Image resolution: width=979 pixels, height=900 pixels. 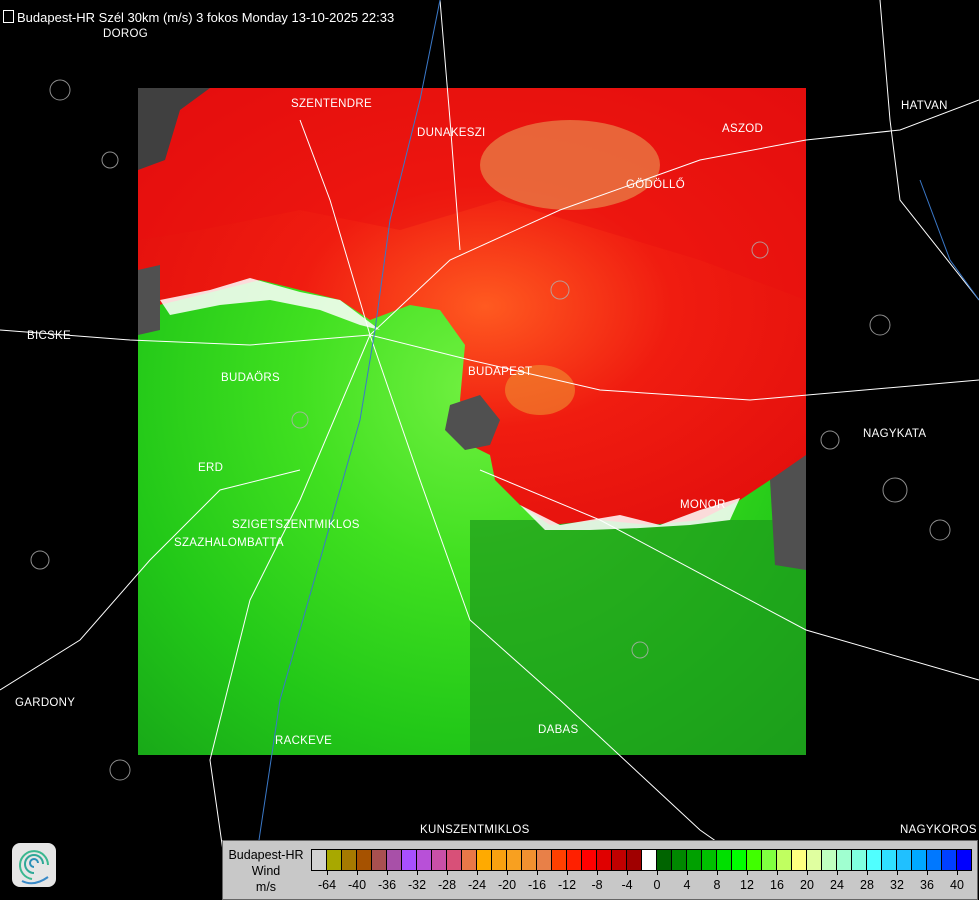 What do you see at coordinates (657, 885) in the screenshot?
I see `legend-tick-label: 0` at bounding box center [657, 885].